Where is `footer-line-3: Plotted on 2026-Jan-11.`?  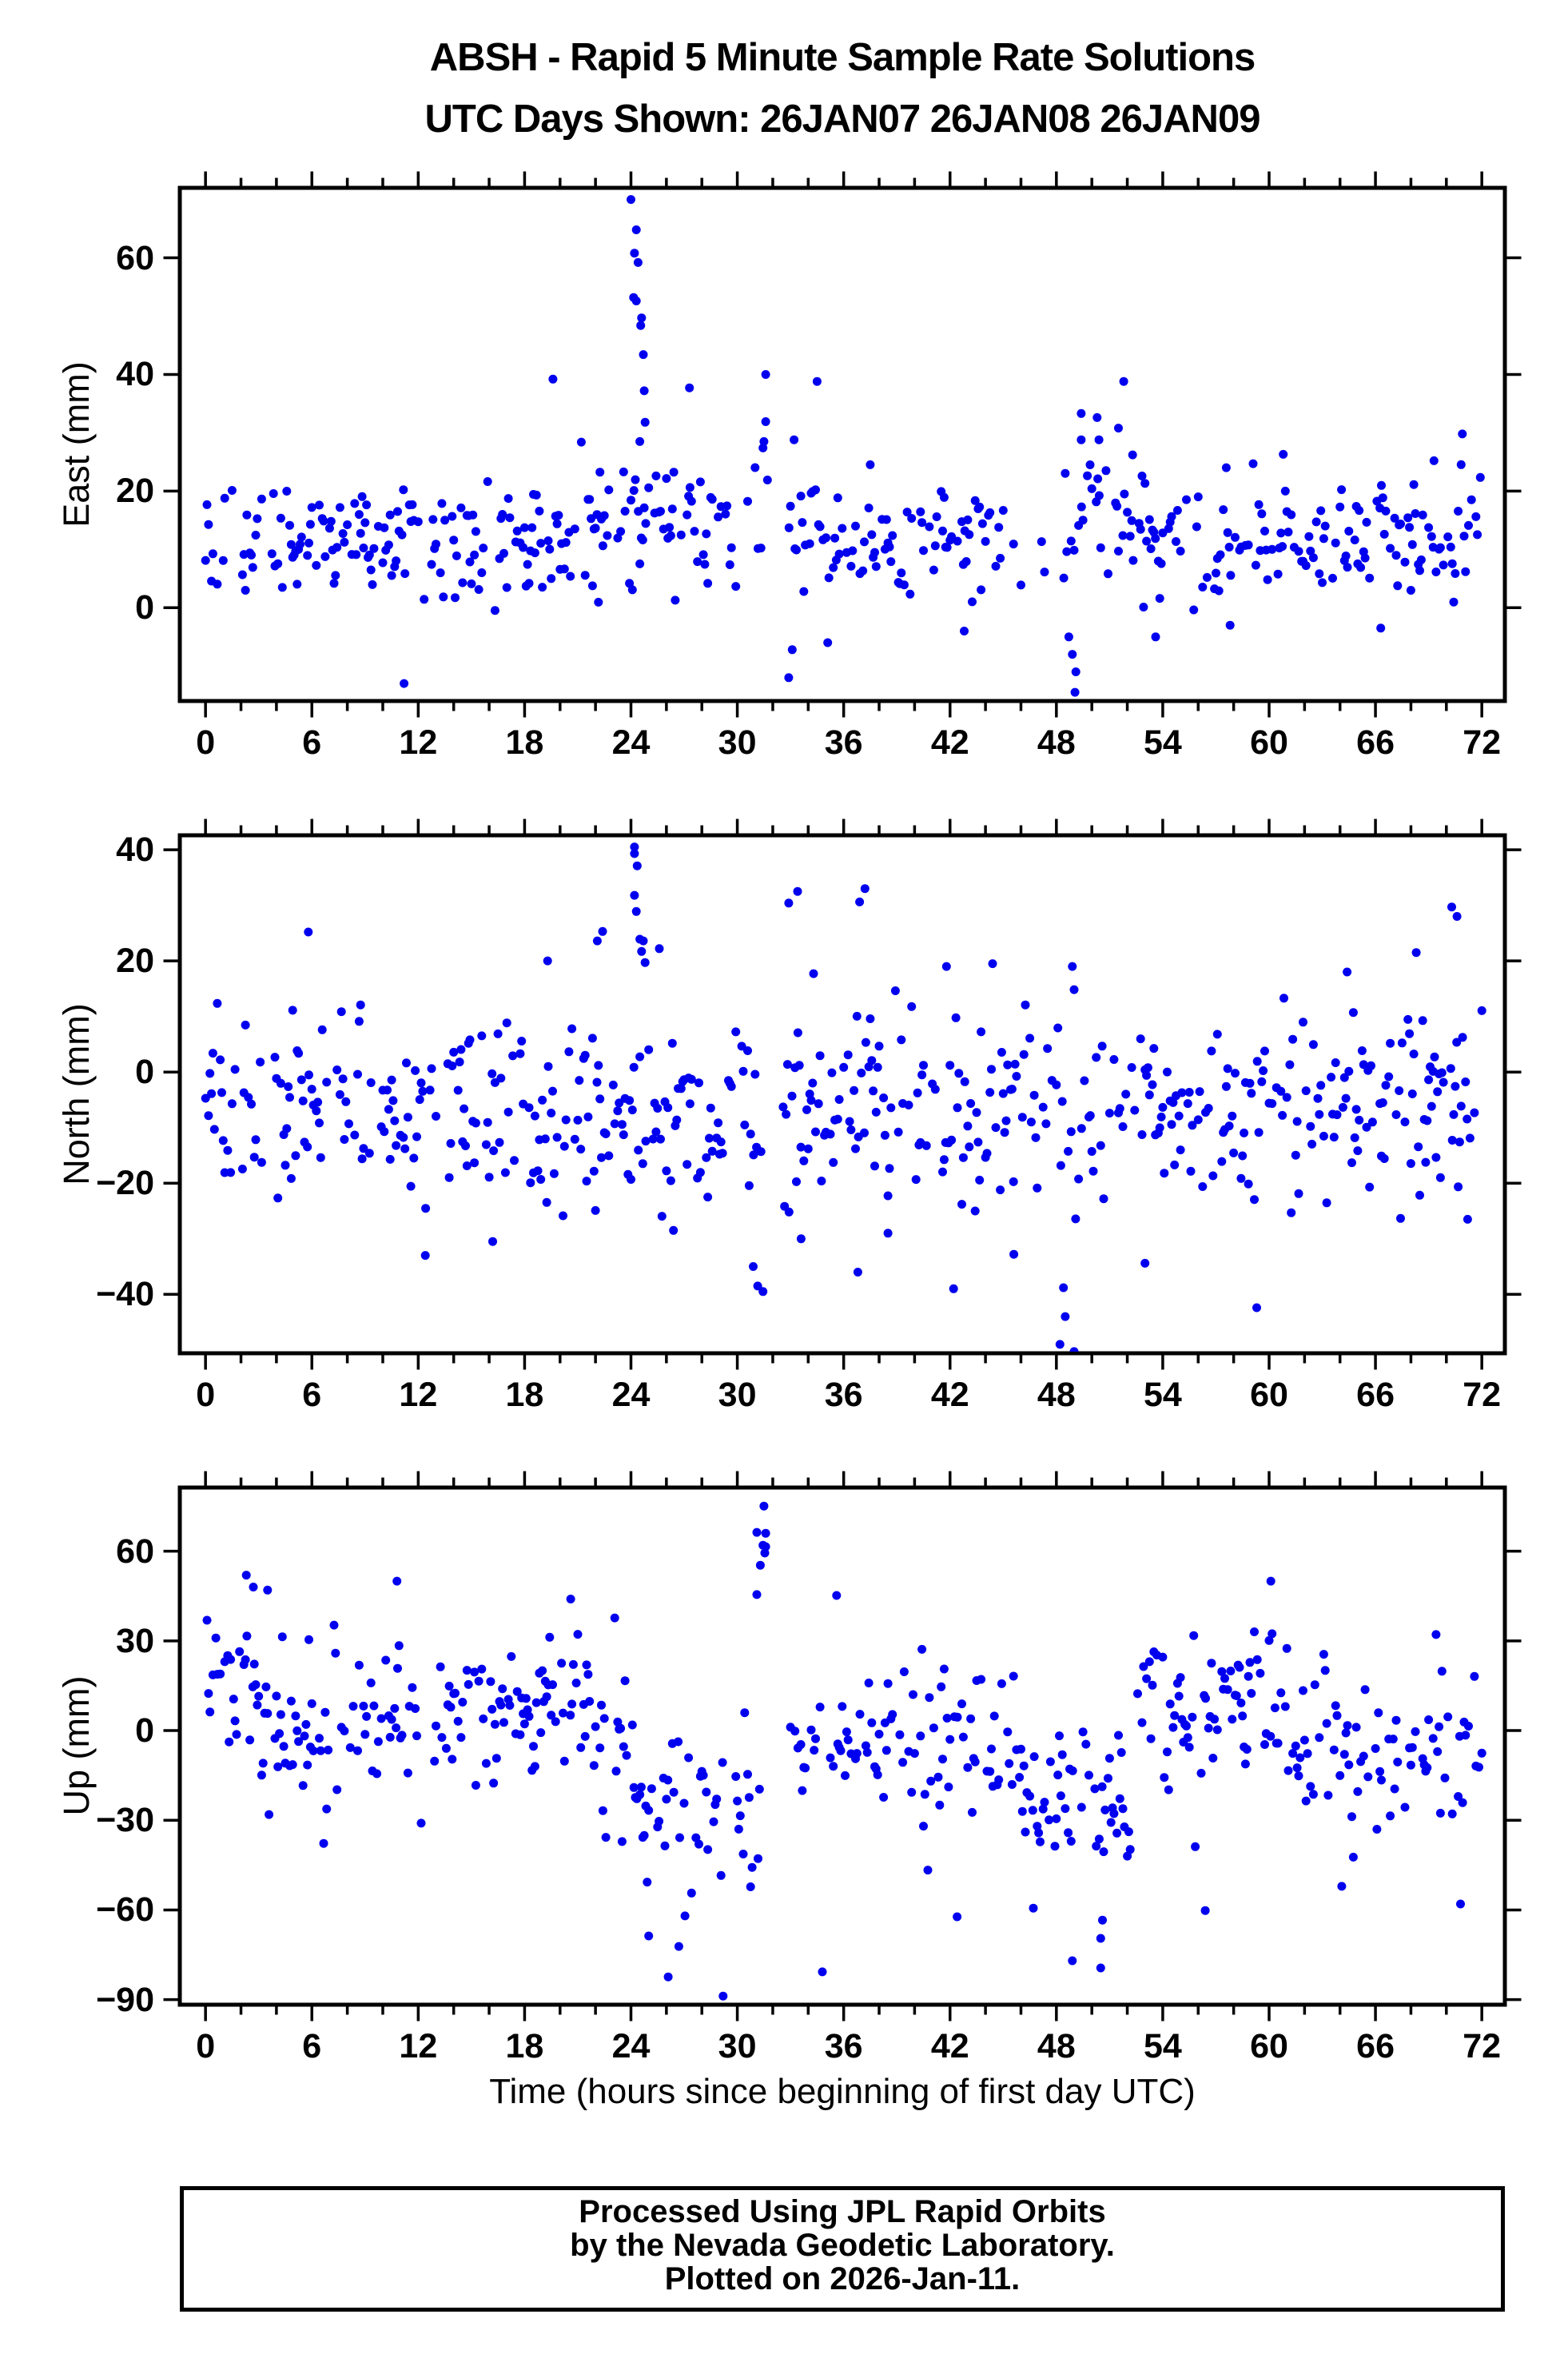
footer-line-3: Plotted on 2026-Jan-11. is located at coordinates (842, 2278).